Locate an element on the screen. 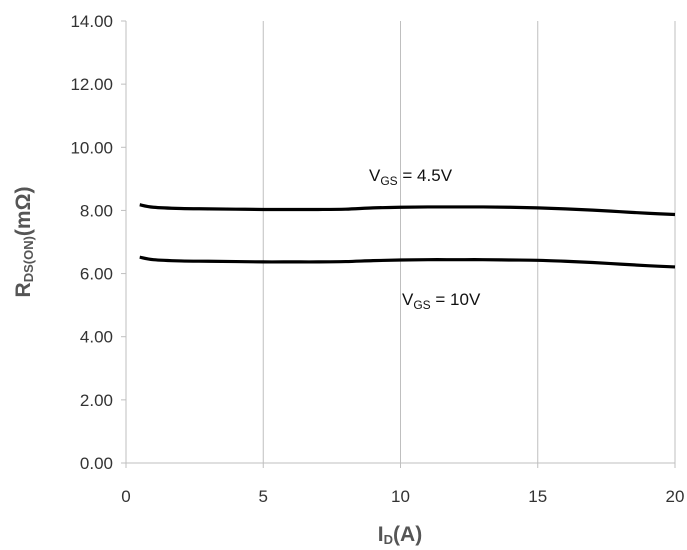  y-axis-title: RDS(ON)(mΩ) is located at coordinates (24, 242).